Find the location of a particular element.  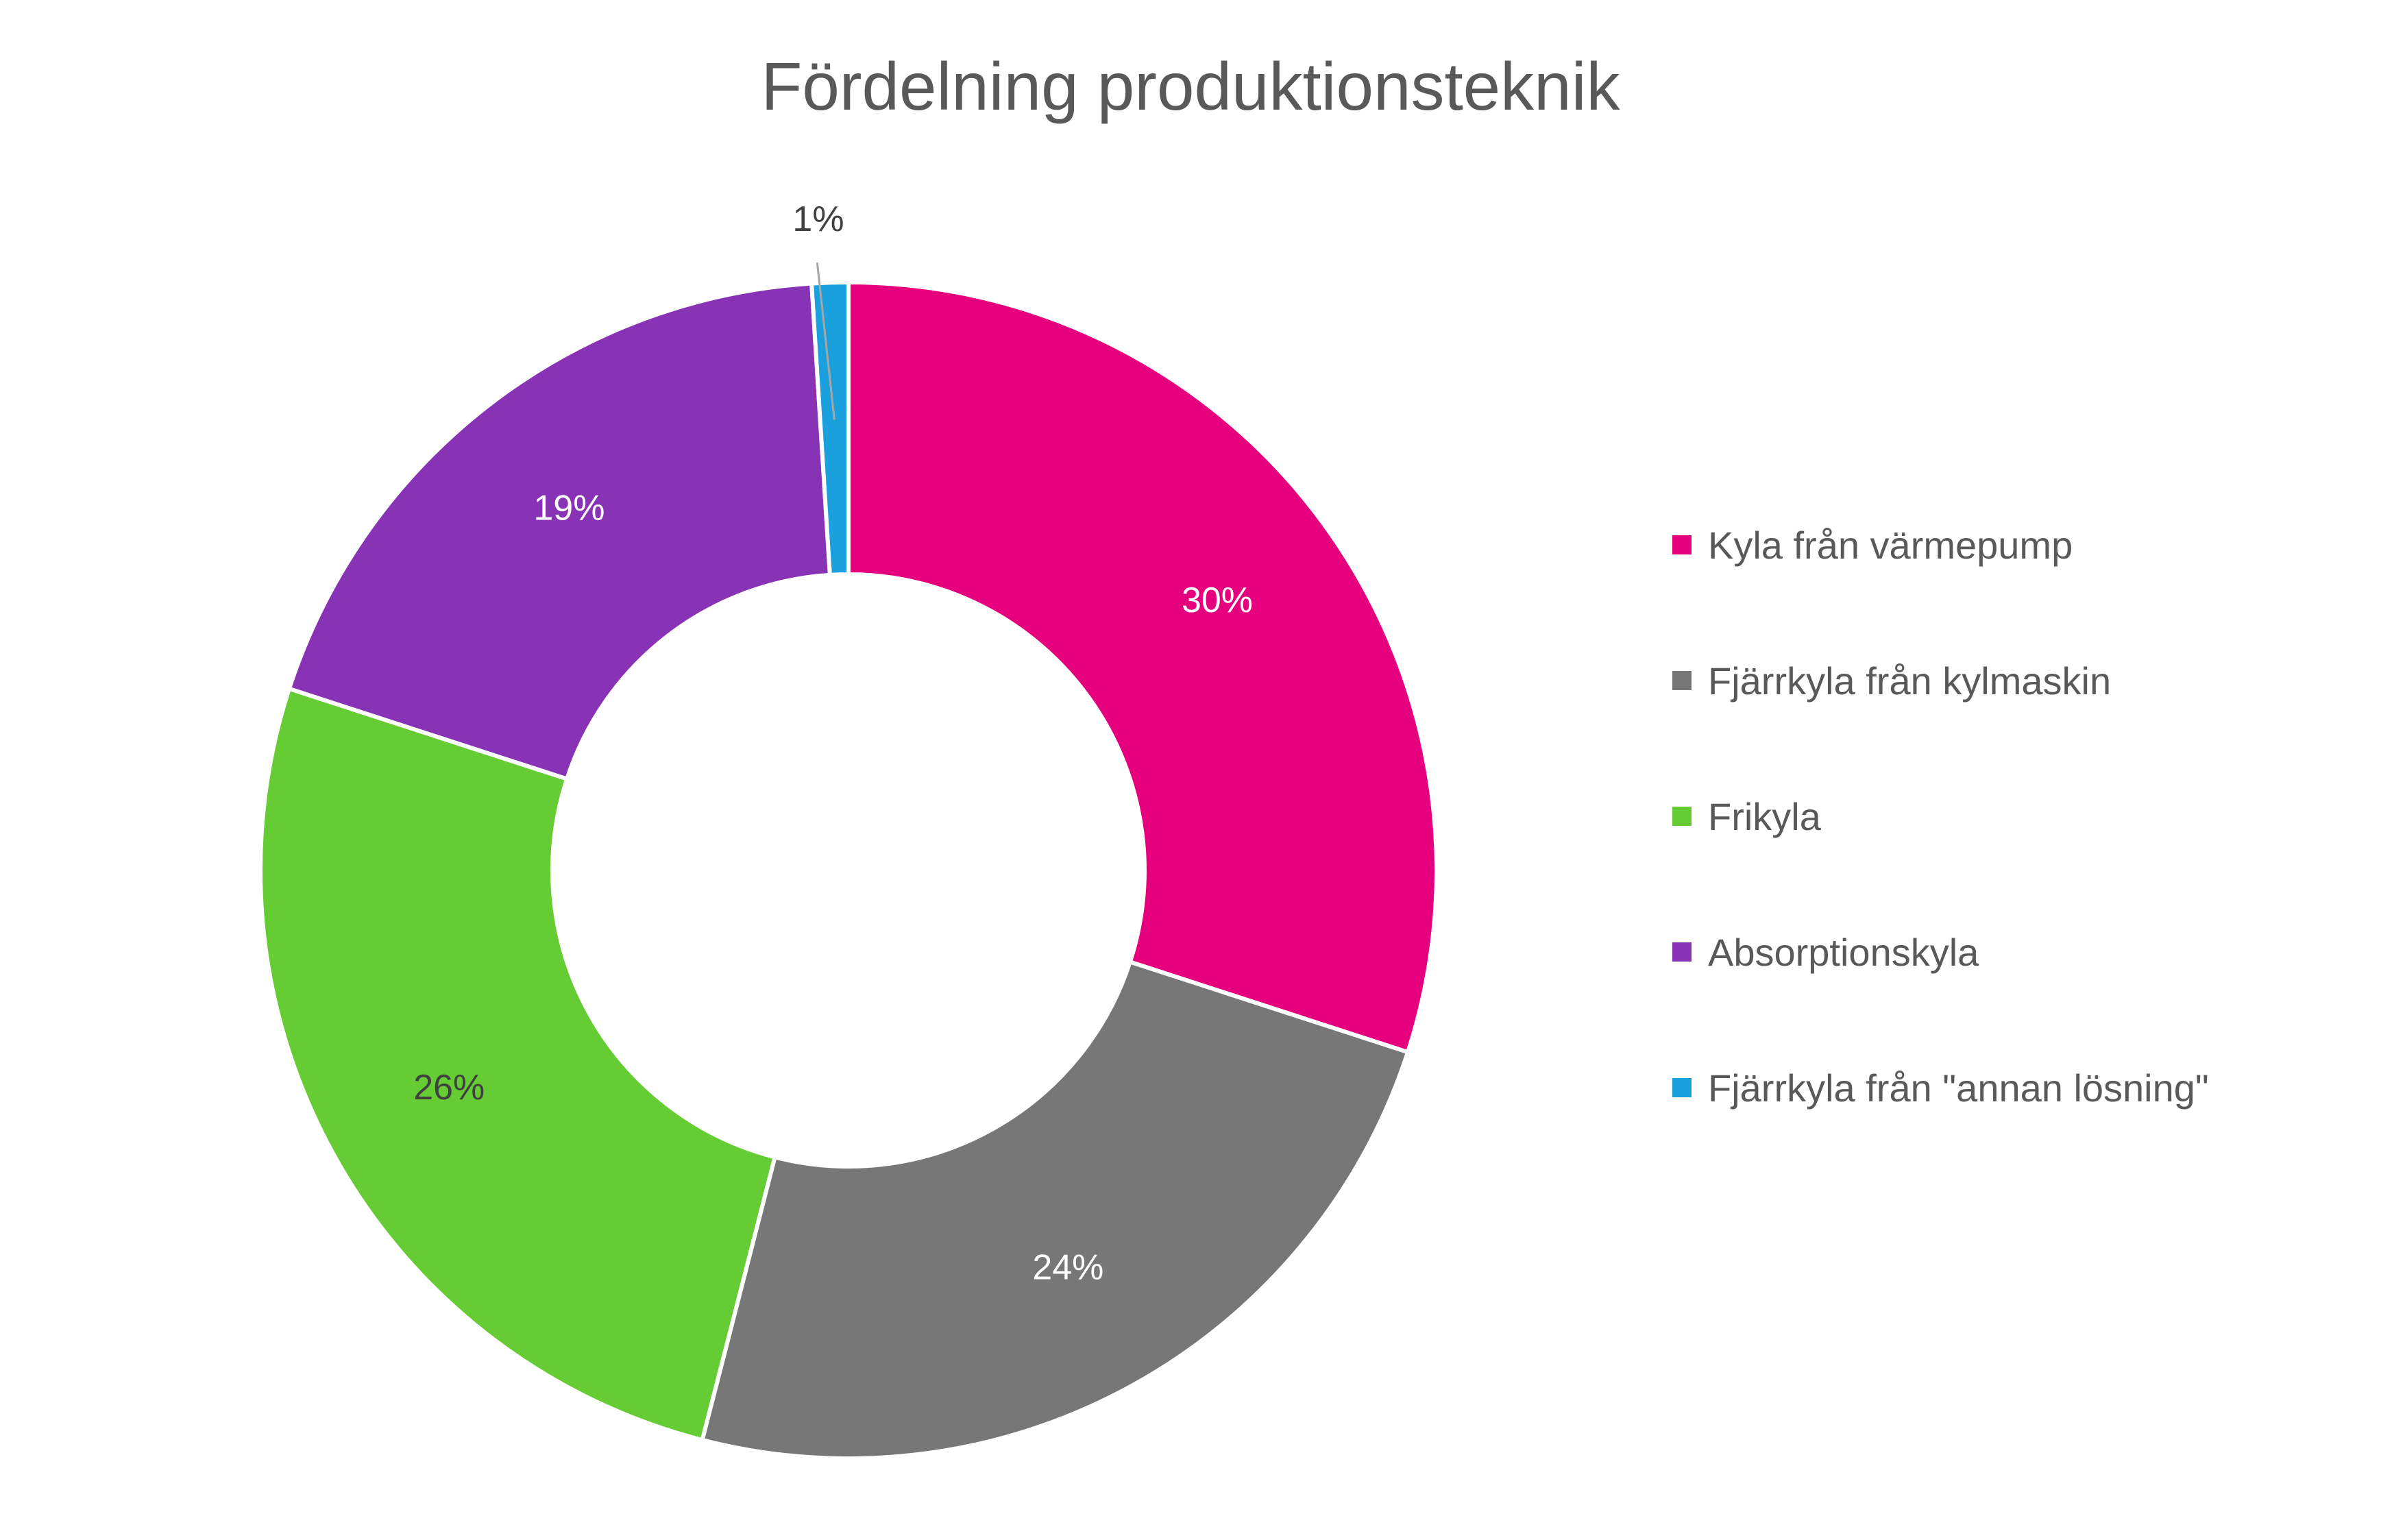

legend-item: Fjärrkyla från kylmaskin is located at coordinates (2015, 680).